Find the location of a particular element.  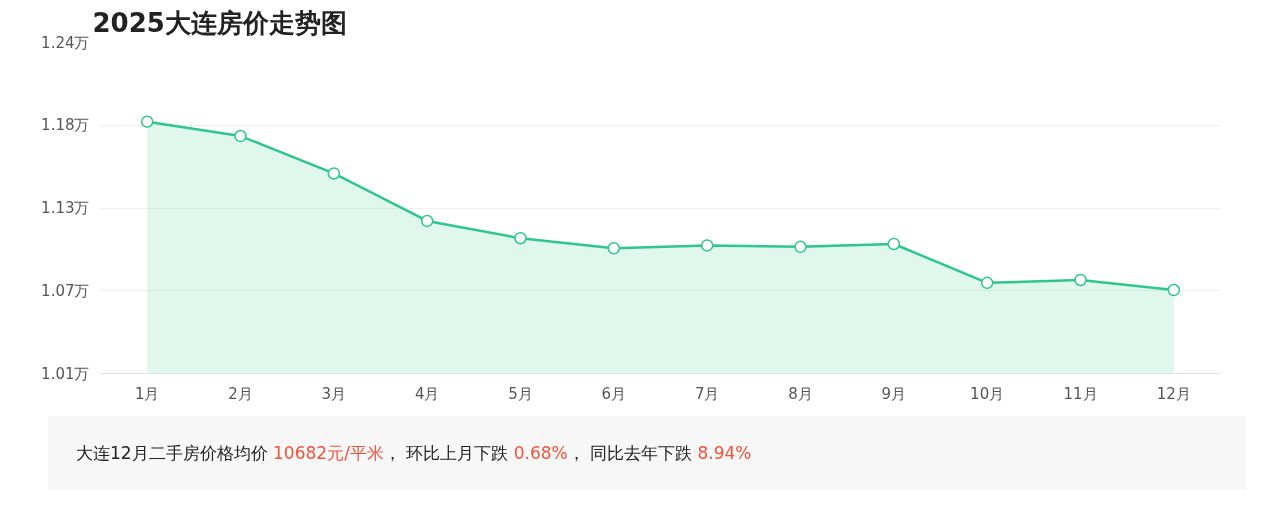

text: ， 环比上月下跌 is located at coordinates (446, 453).